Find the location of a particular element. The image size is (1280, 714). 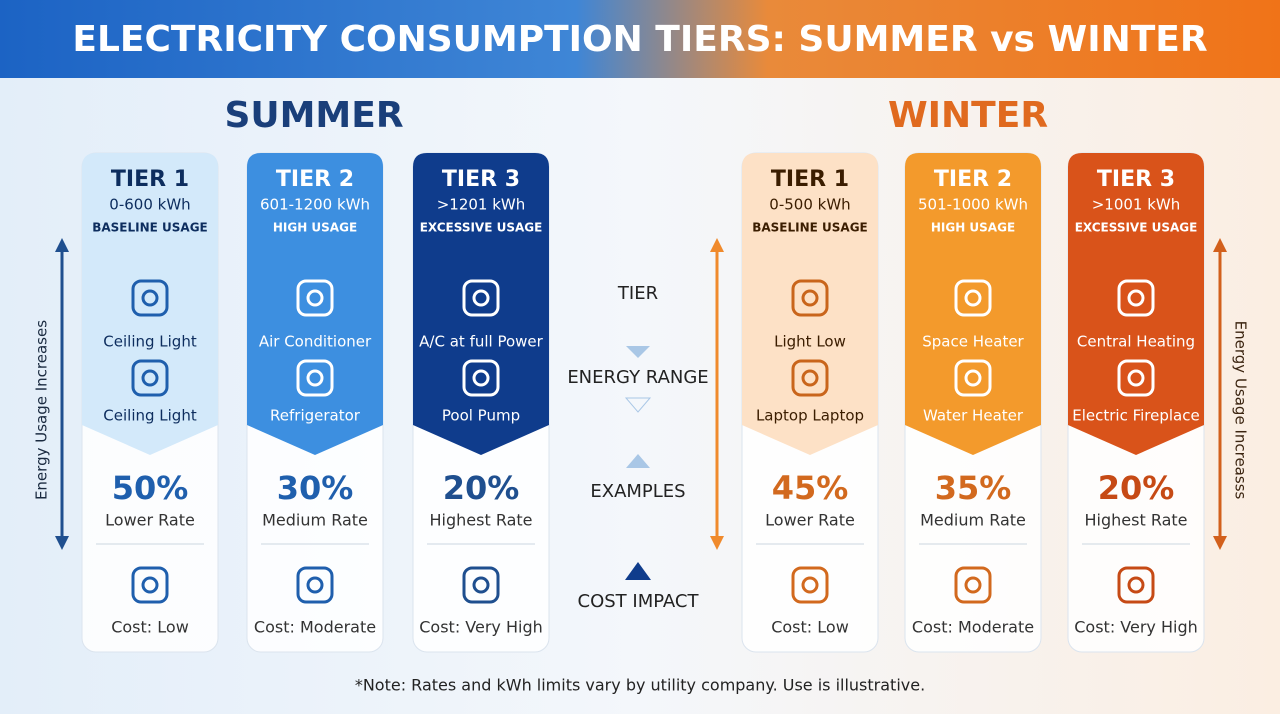

share: 30% is located at coordinates (315, 488).